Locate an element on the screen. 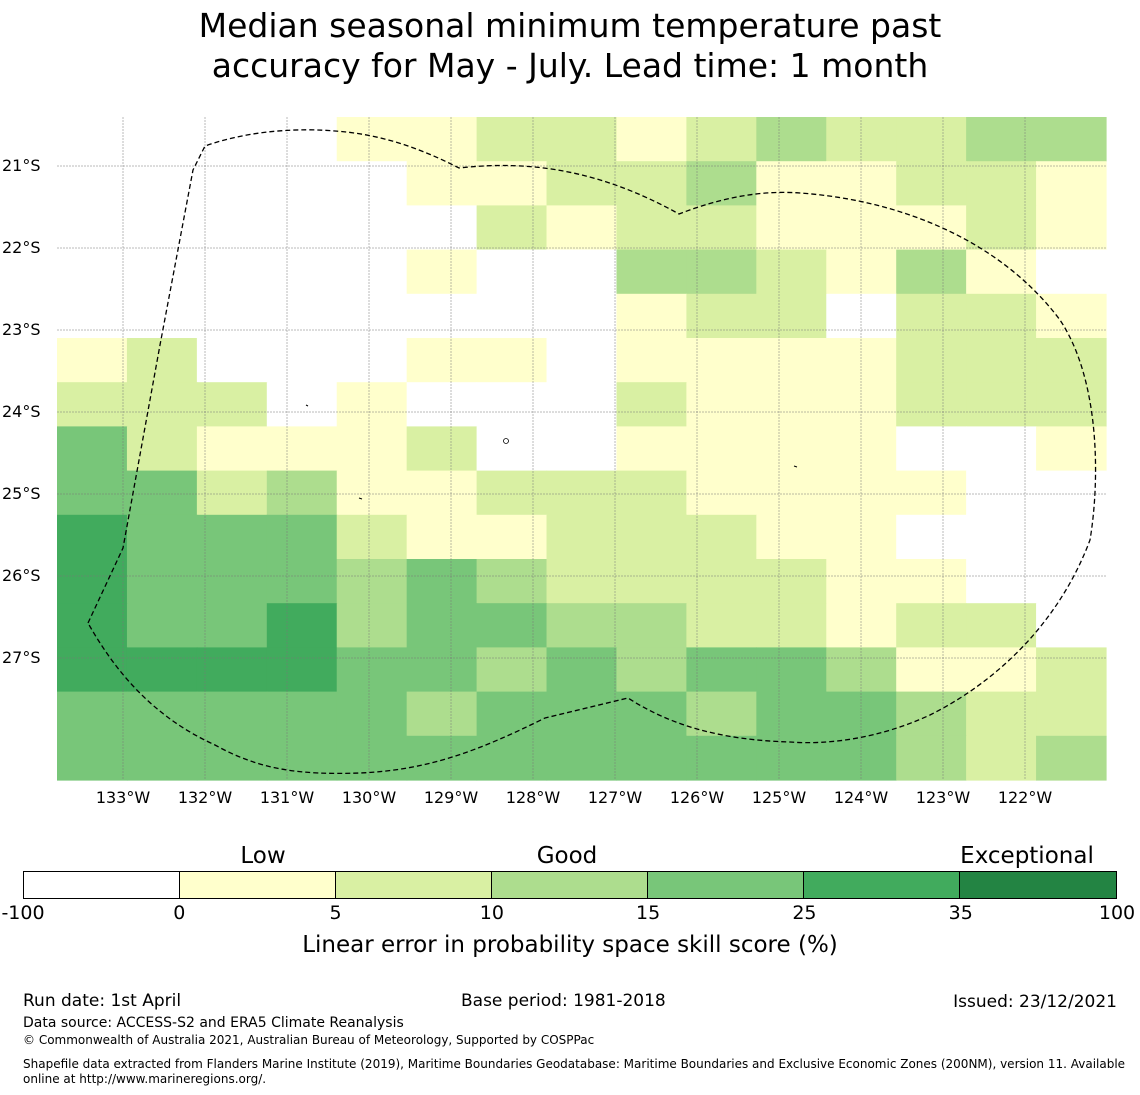 The image size is (1140, 1095). longitude-label: 122°W is located at coordinates (1025, 797).